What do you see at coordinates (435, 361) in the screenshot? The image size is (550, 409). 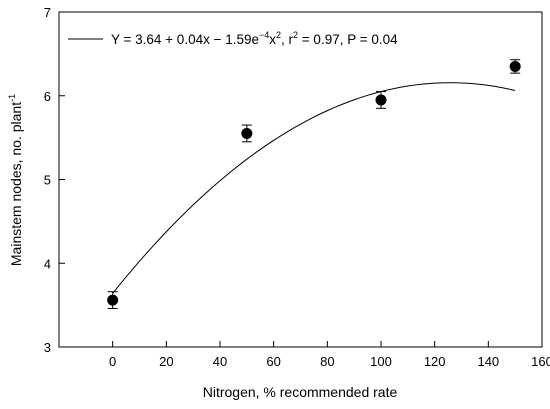 I see `x-tick-label: 120` at bounding box center [435, 361].